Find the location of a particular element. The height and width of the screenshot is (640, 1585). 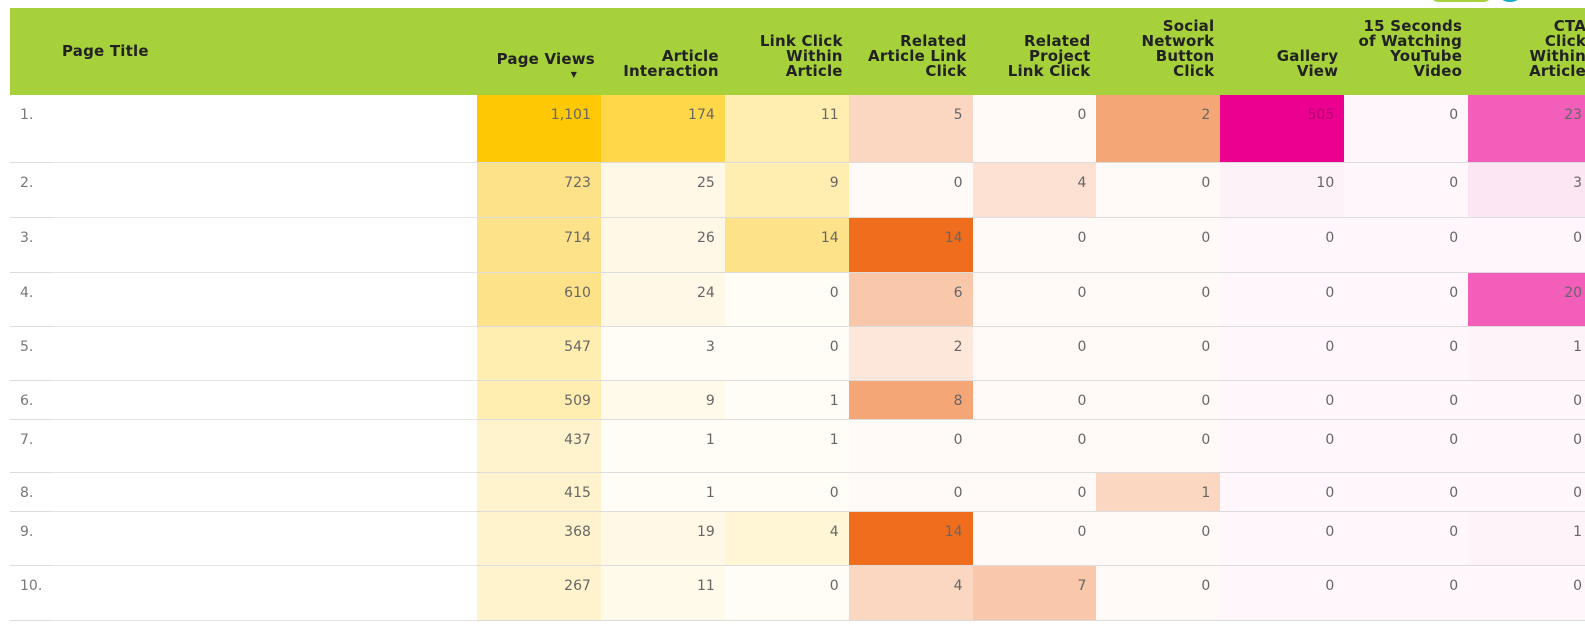

table-row: 4. 610 24 0 6 0 0 0 0 20 is located at coordinates (797, 300).